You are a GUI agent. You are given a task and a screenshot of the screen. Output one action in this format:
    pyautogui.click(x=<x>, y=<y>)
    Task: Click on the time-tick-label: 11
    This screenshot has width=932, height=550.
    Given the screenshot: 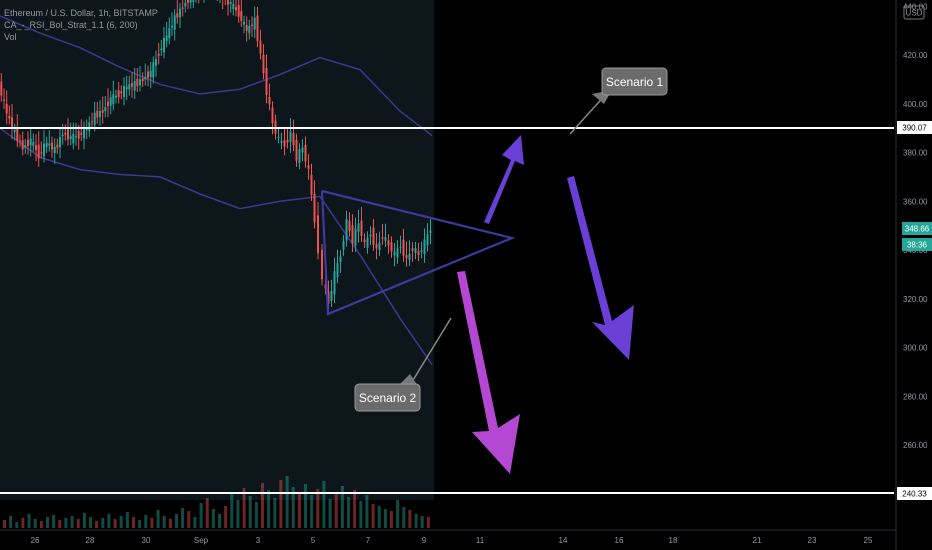 What is the action you would take?
    pyautogui.click(x=480, y=540)
    